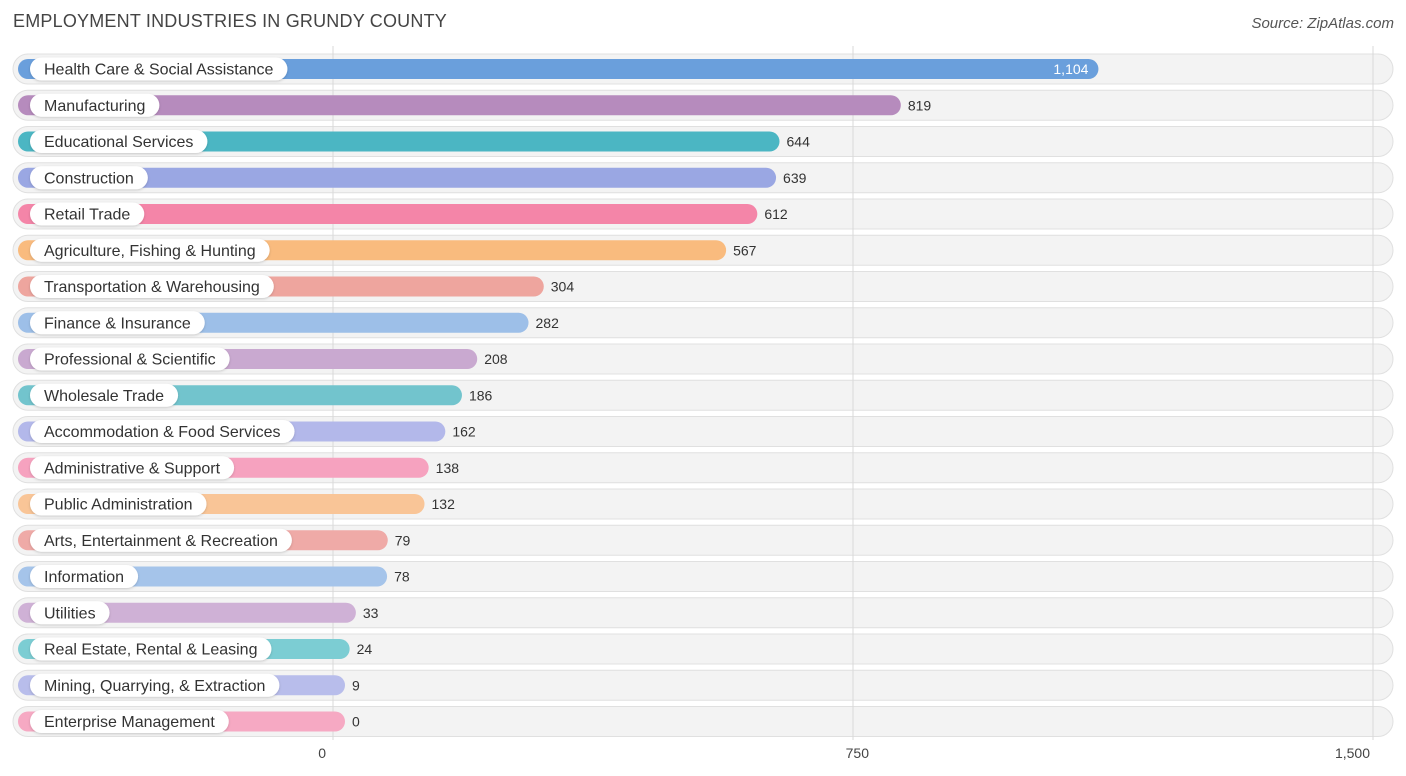  Describe the element at coordinates (356, 685) in the screenshot. I see `value-label: 9` at that location.